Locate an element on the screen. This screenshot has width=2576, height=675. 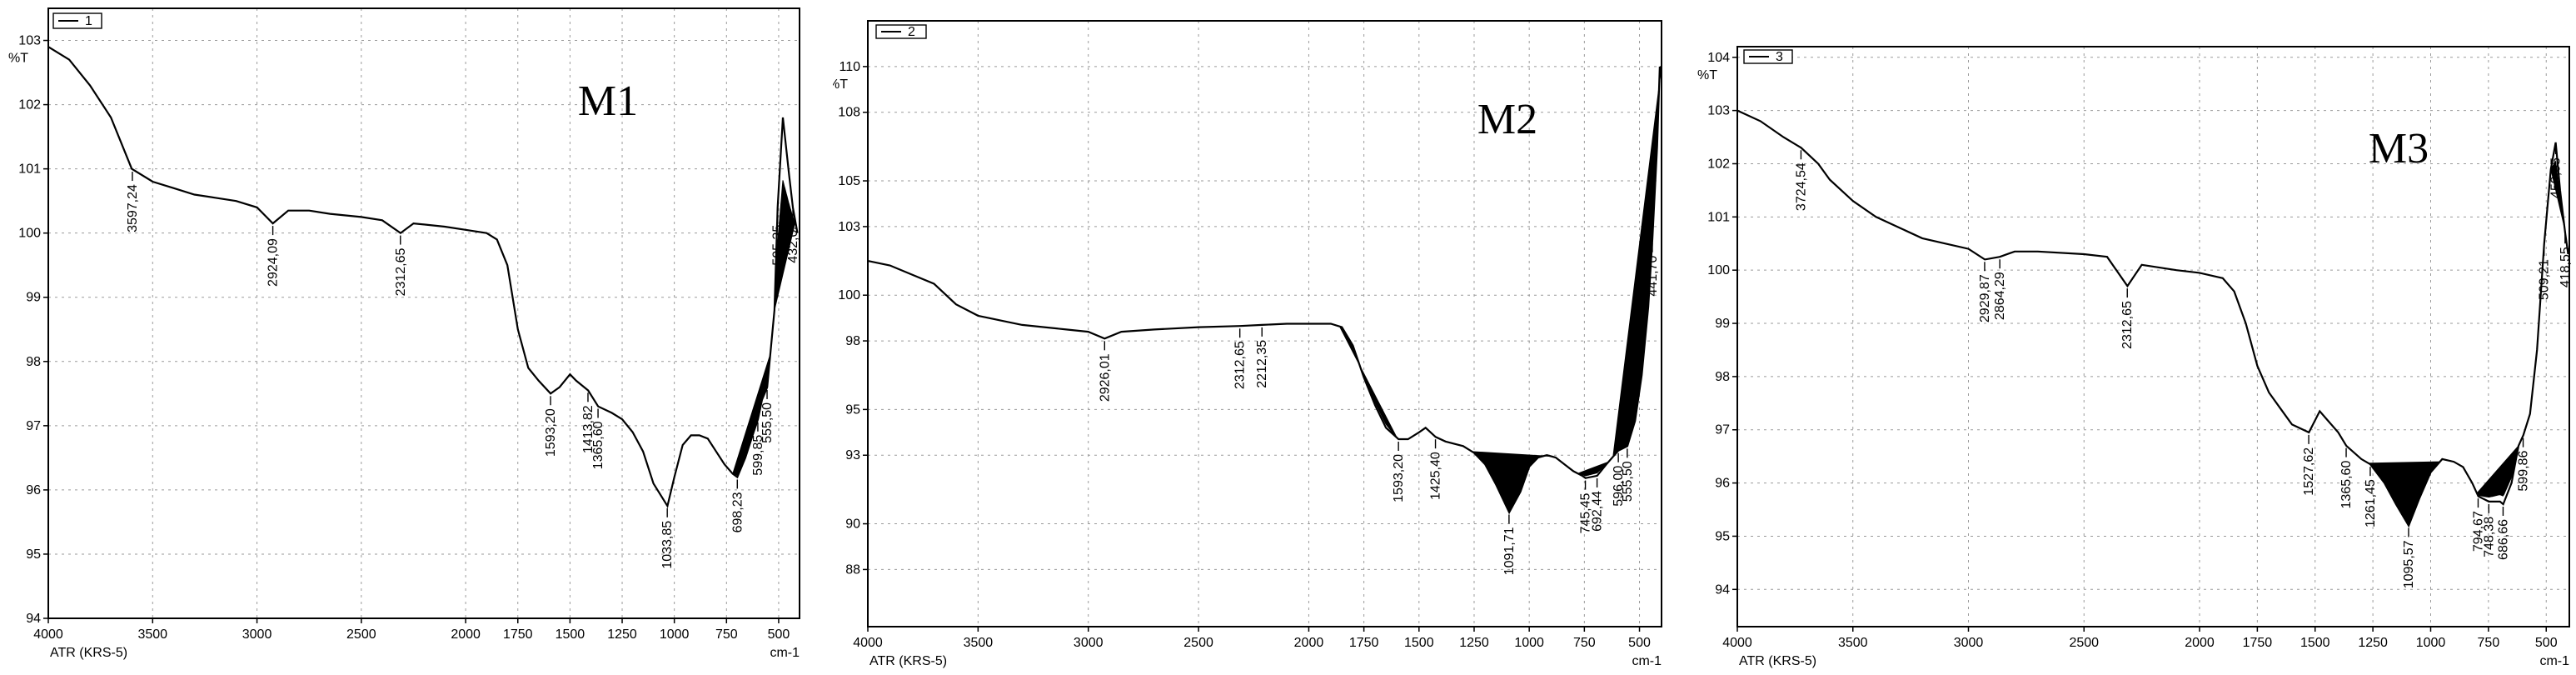
peak-label: 441,70 is located at coordinates (1653, 276).